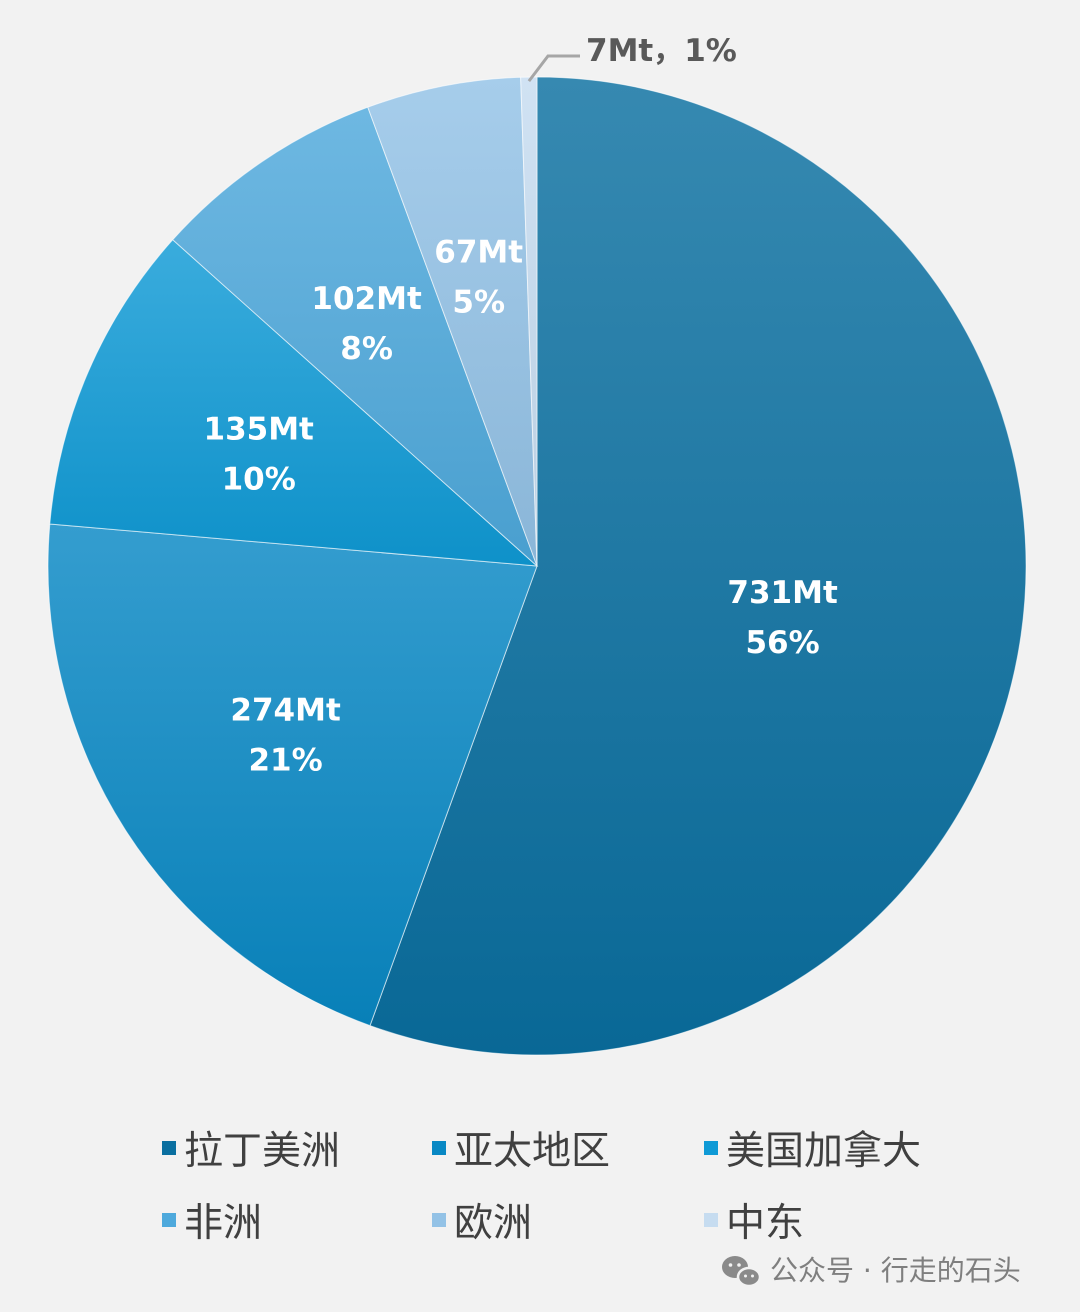  I want to click on slice-3-value-label: 135Mt, so click(259, 430).